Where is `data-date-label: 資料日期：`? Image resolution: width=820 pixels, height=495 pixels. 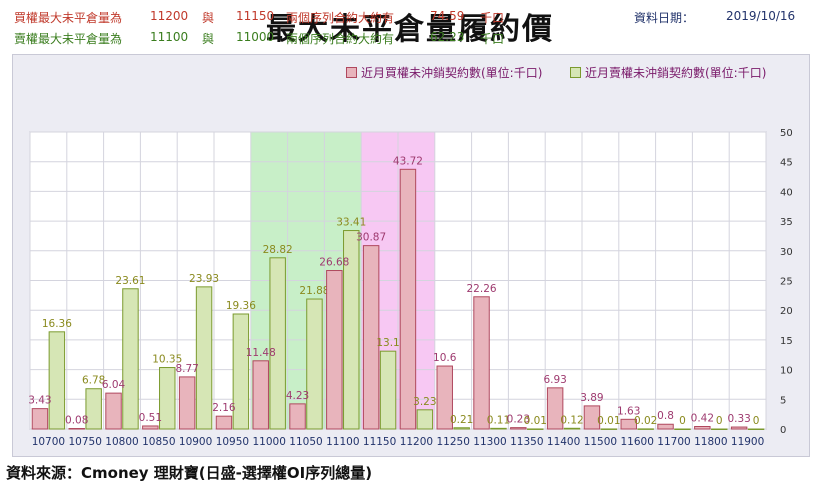 data-date-label: 資料日期： is located at coordinates (664, 18).